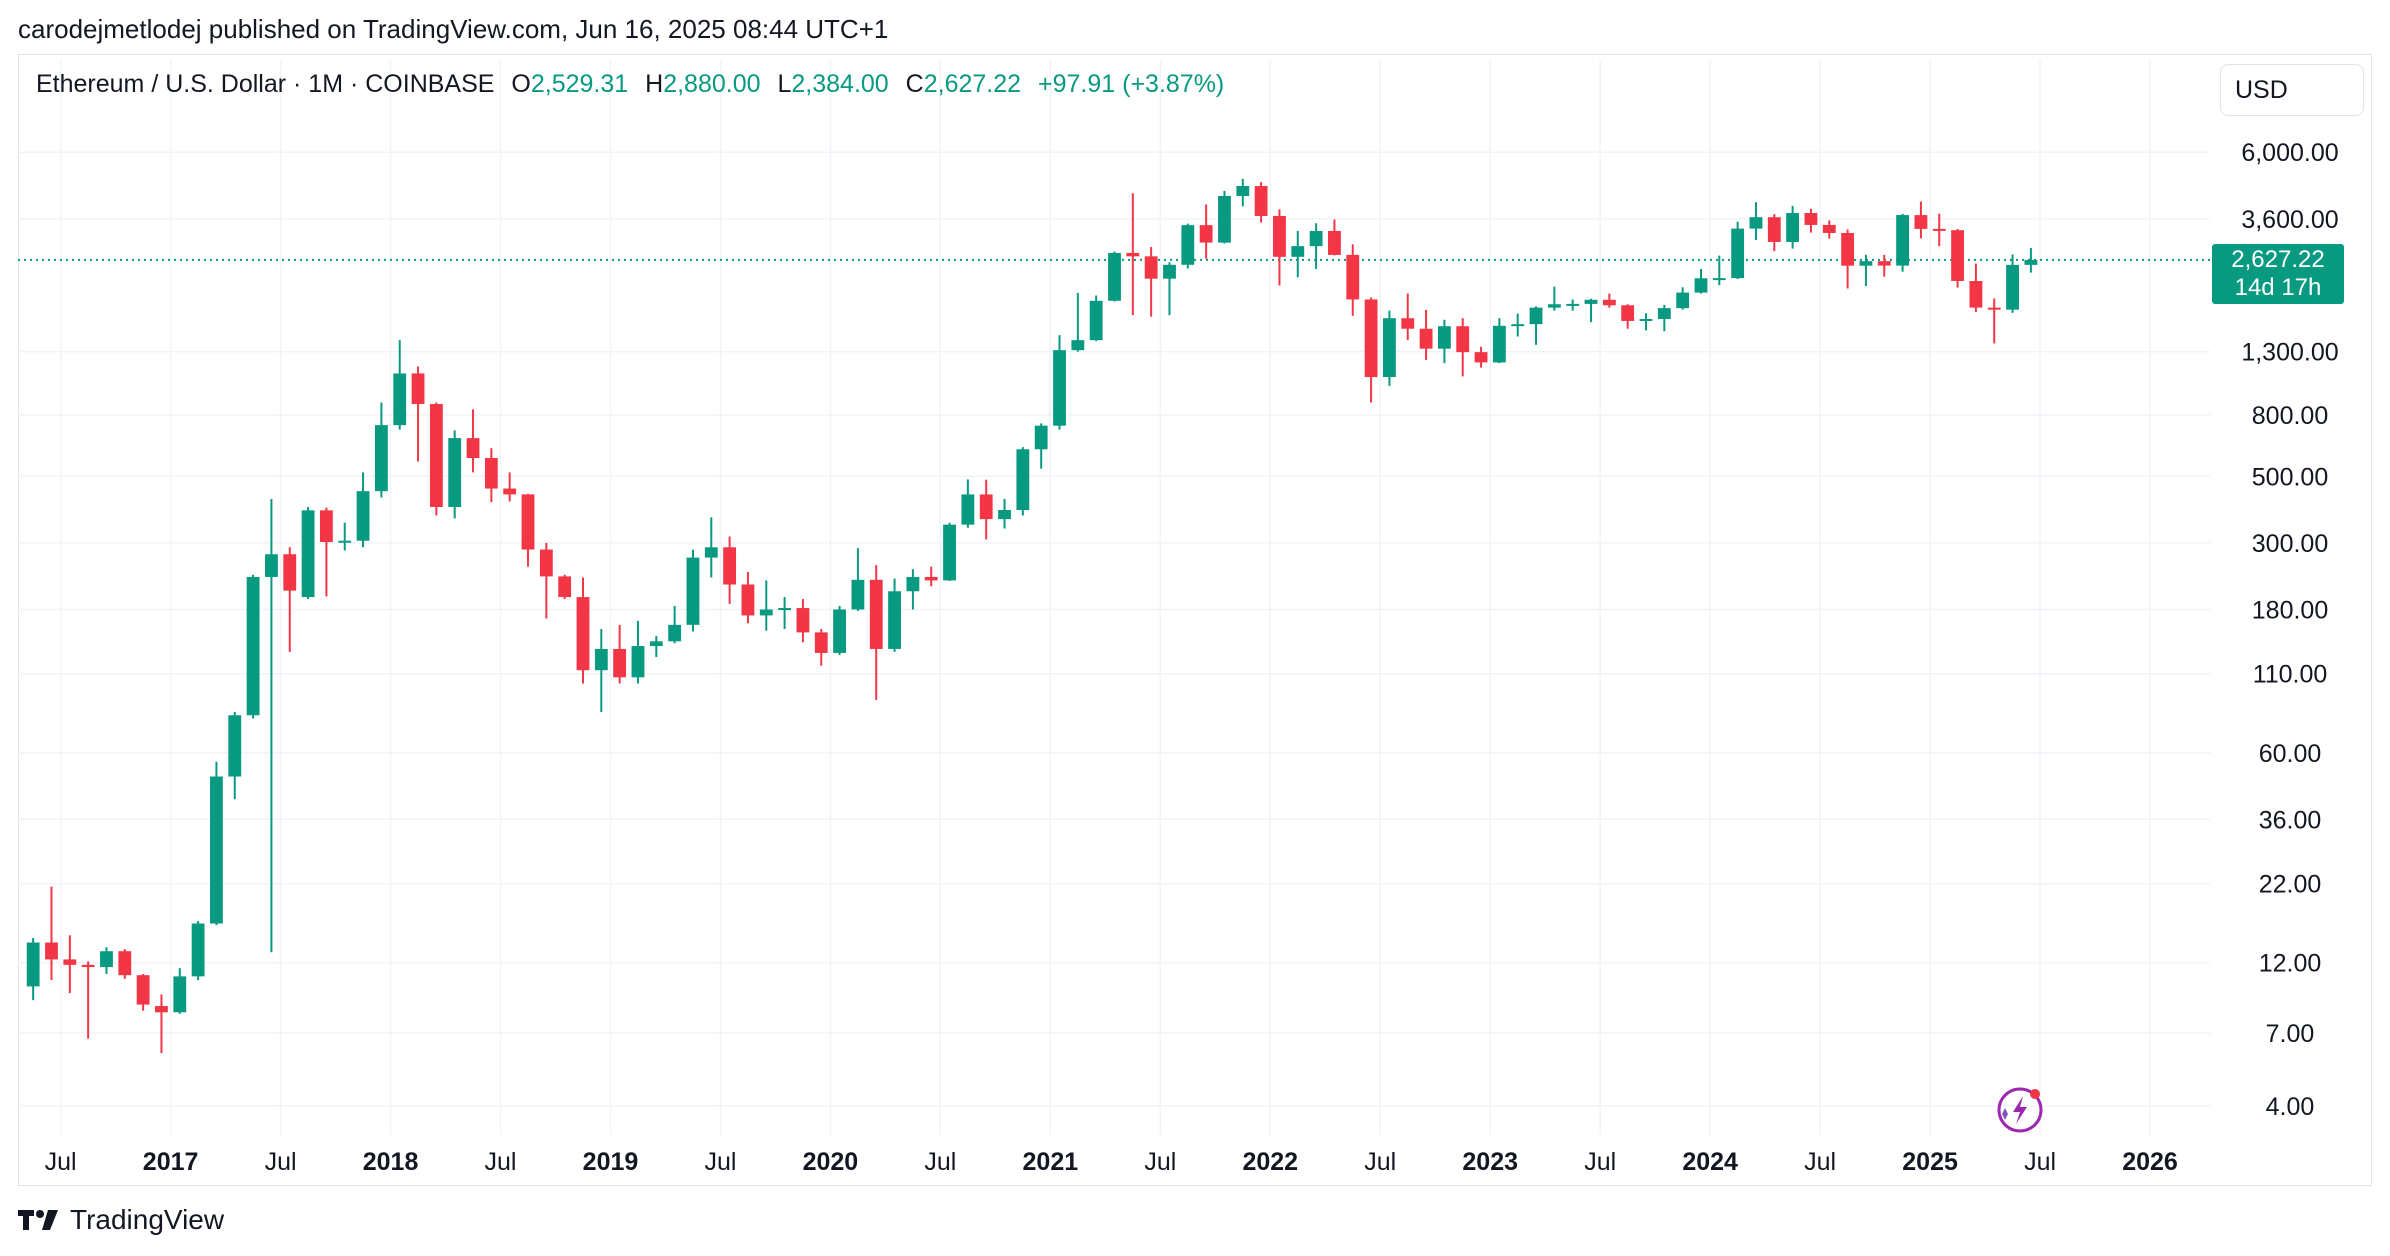  What do you see at coordinates (2020, 1112) in the screenshot?
I see `spark-assistant-icon` at bounding box center [2020, 1112].